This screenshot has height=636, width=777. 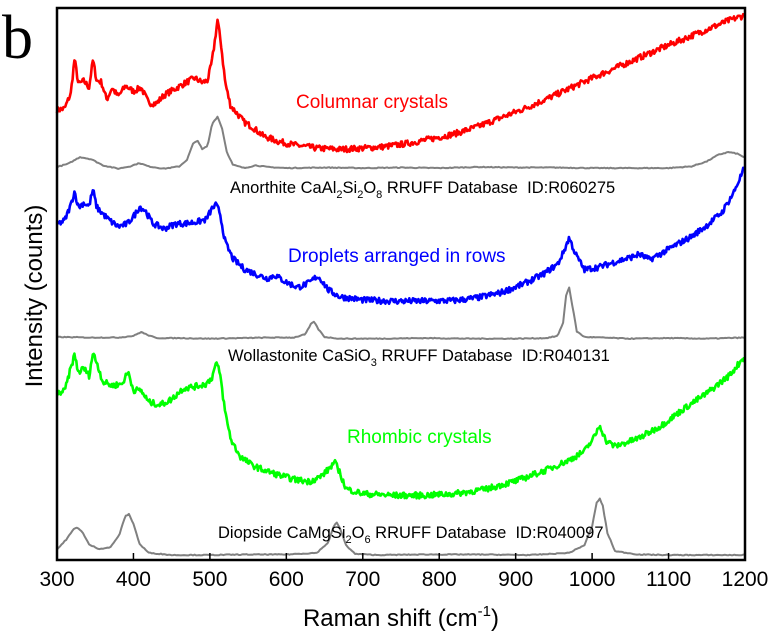 What do you see at coordinates (362, 579) in the screenshot?
I see `x-tick-label: 700` at bounding box center [362, 579].